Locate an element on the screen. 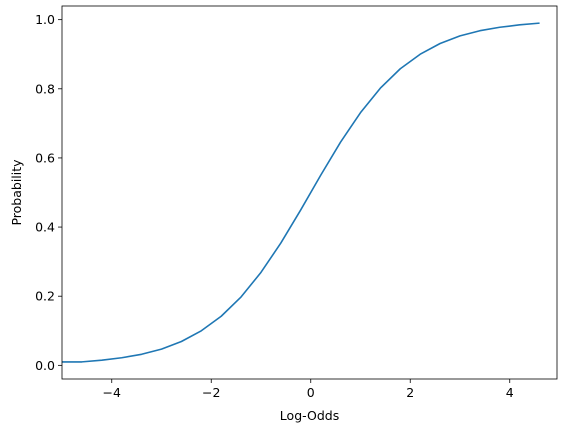 The width and height of the screenshot is (567, 432). y-tick-label: 1.0 is located at coordinates (45, 19).